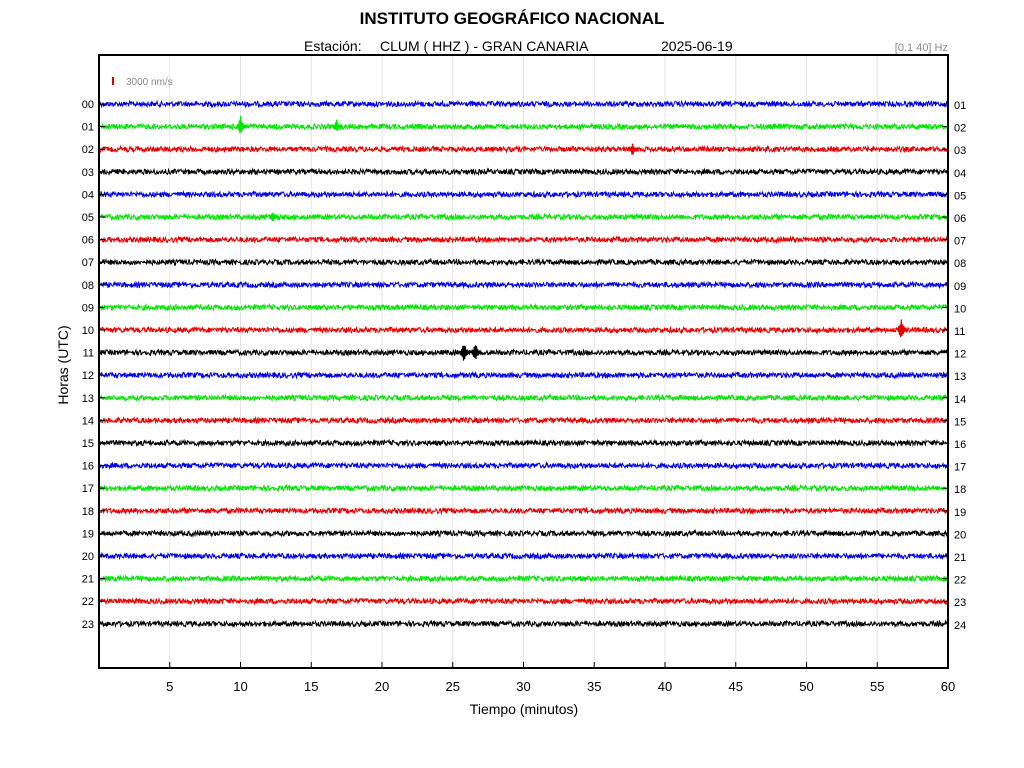 The width and height of the screenshot is (1024, 768). I want to click on hour-label-left: 22, so click(88, 602).